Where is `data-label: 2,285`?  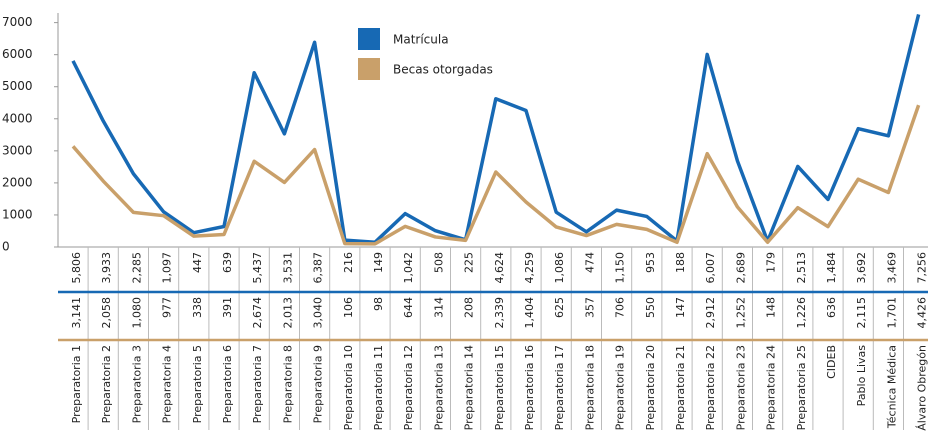 data-label: 2,285 is located at coordinates (136, 268).